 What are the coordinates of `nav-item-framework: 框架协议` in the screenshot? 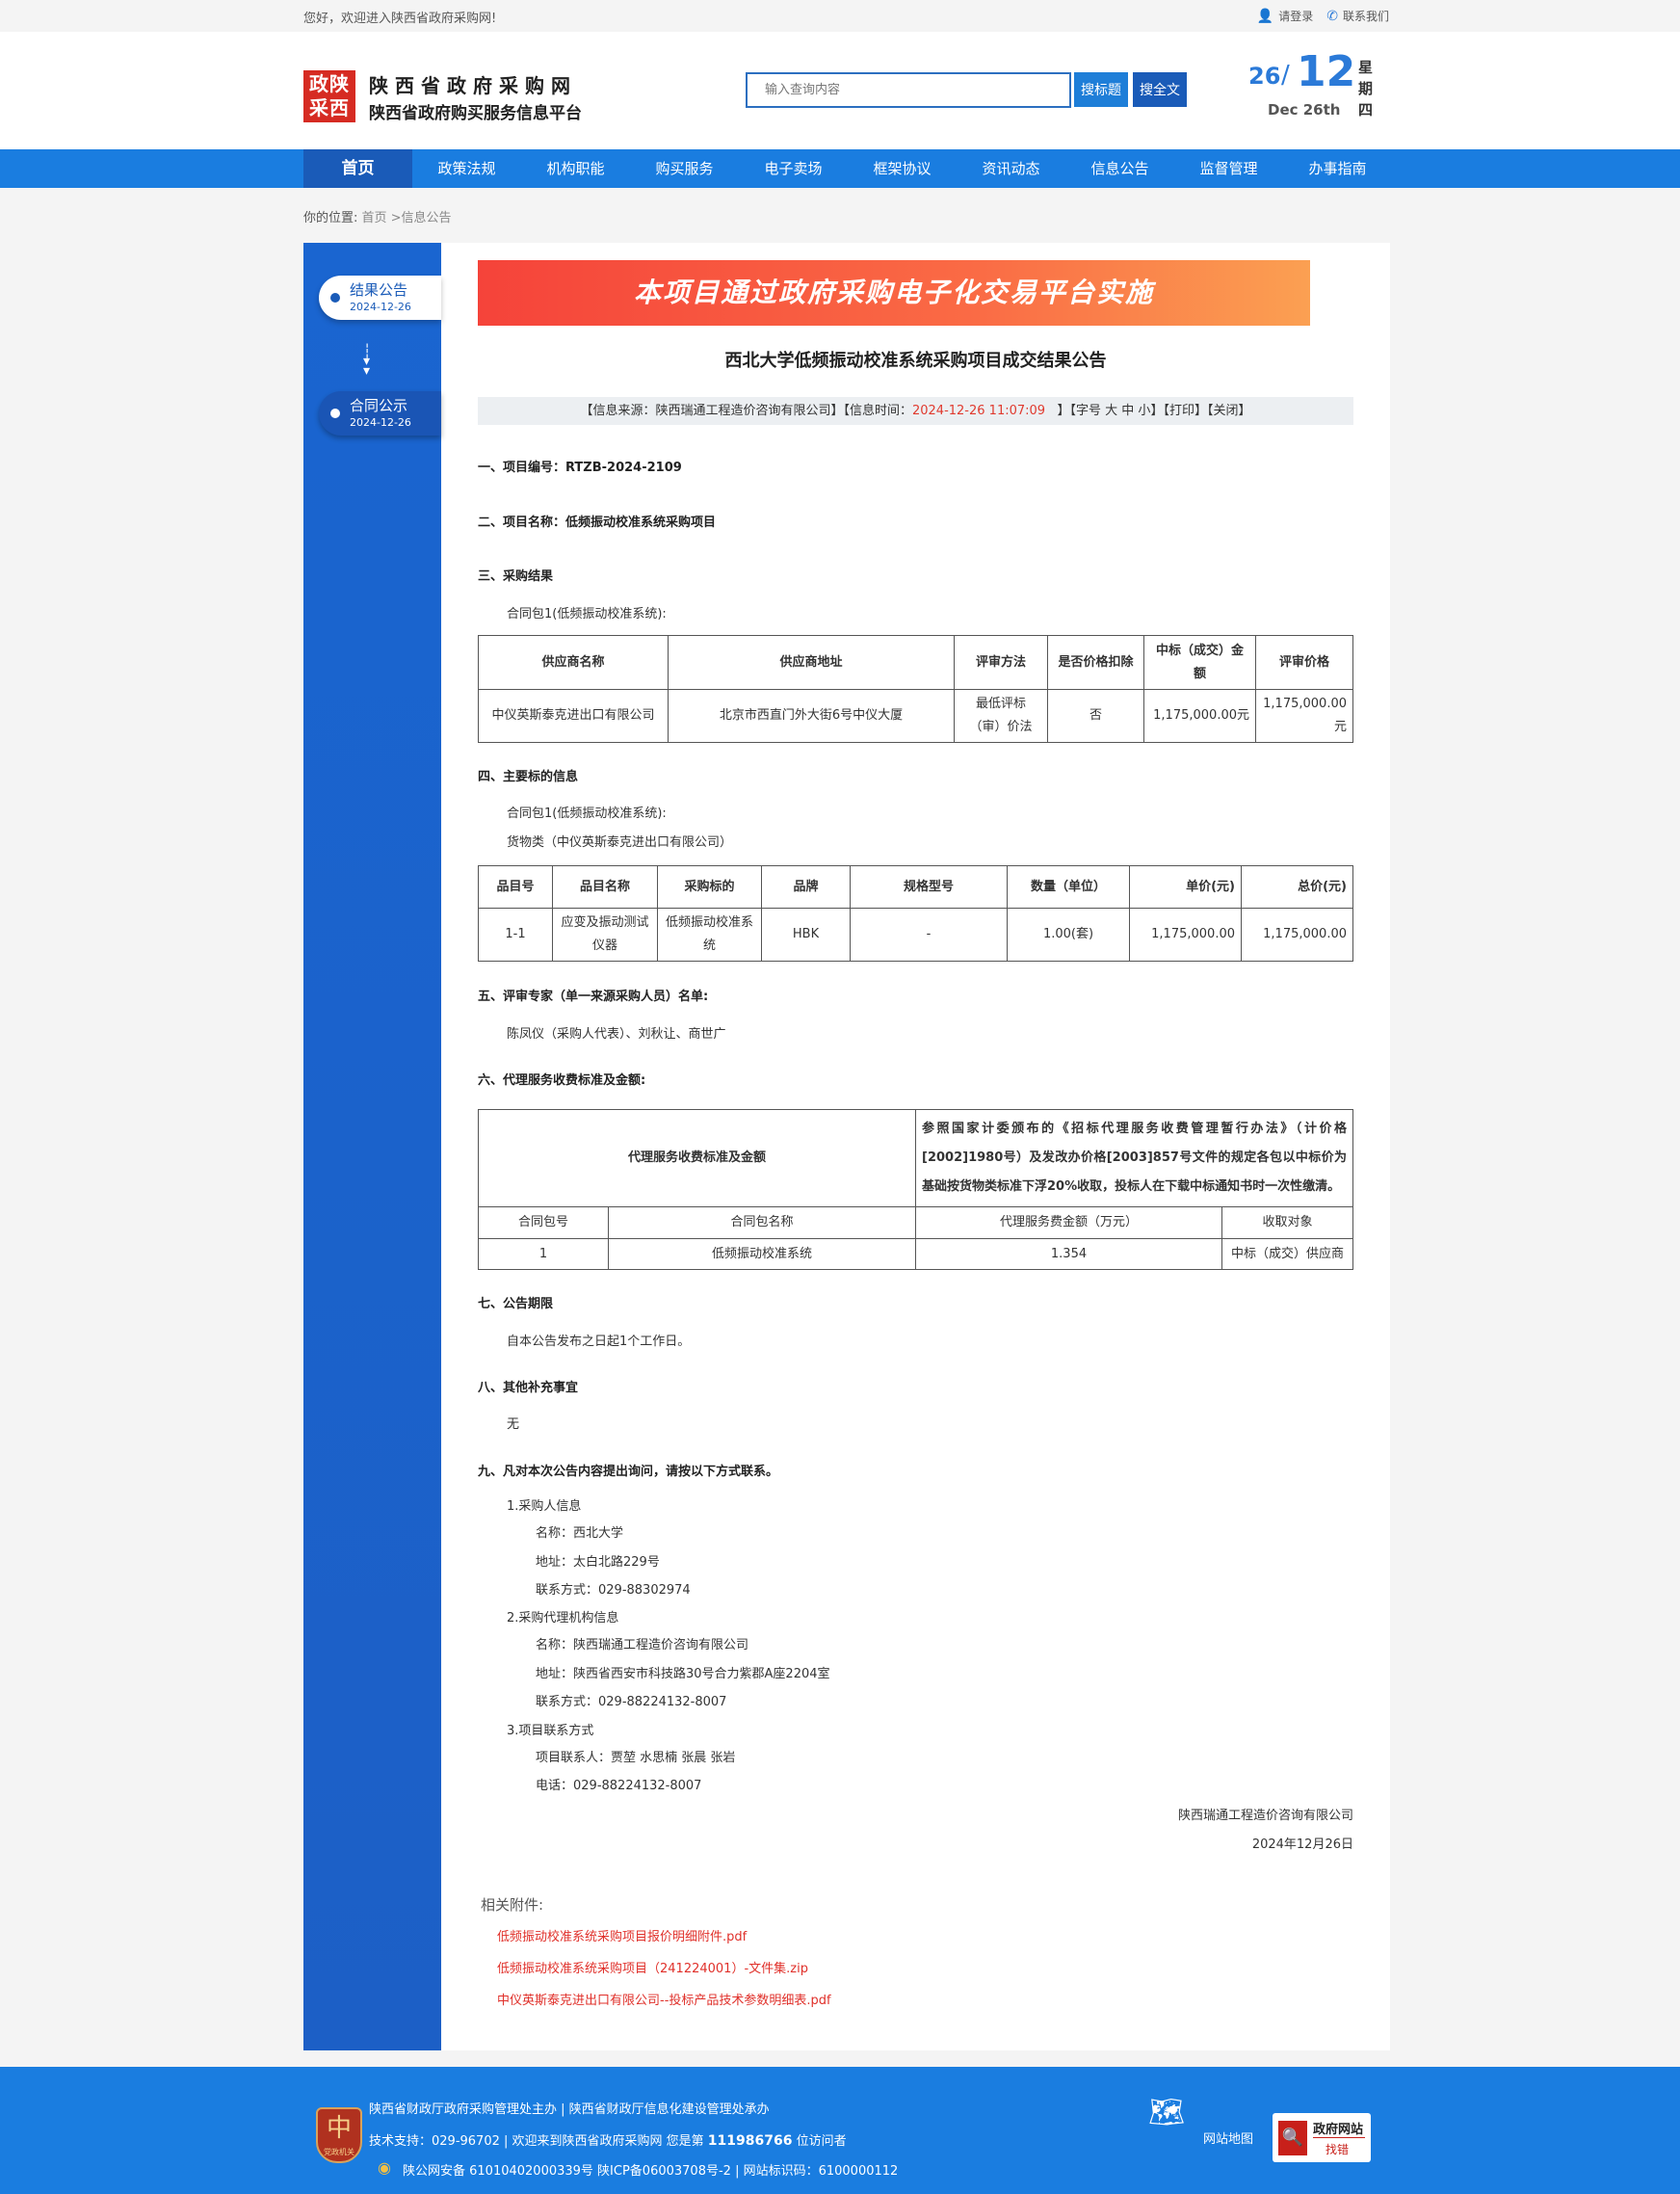 It's located at (902, 169).